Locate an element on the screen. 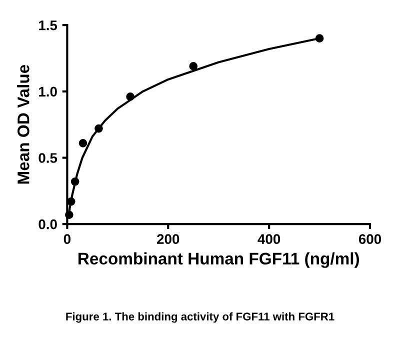 The height and width of the screenshot is (339, 400). y-tick-label: 1.5 is located at coordinates (48, 25).